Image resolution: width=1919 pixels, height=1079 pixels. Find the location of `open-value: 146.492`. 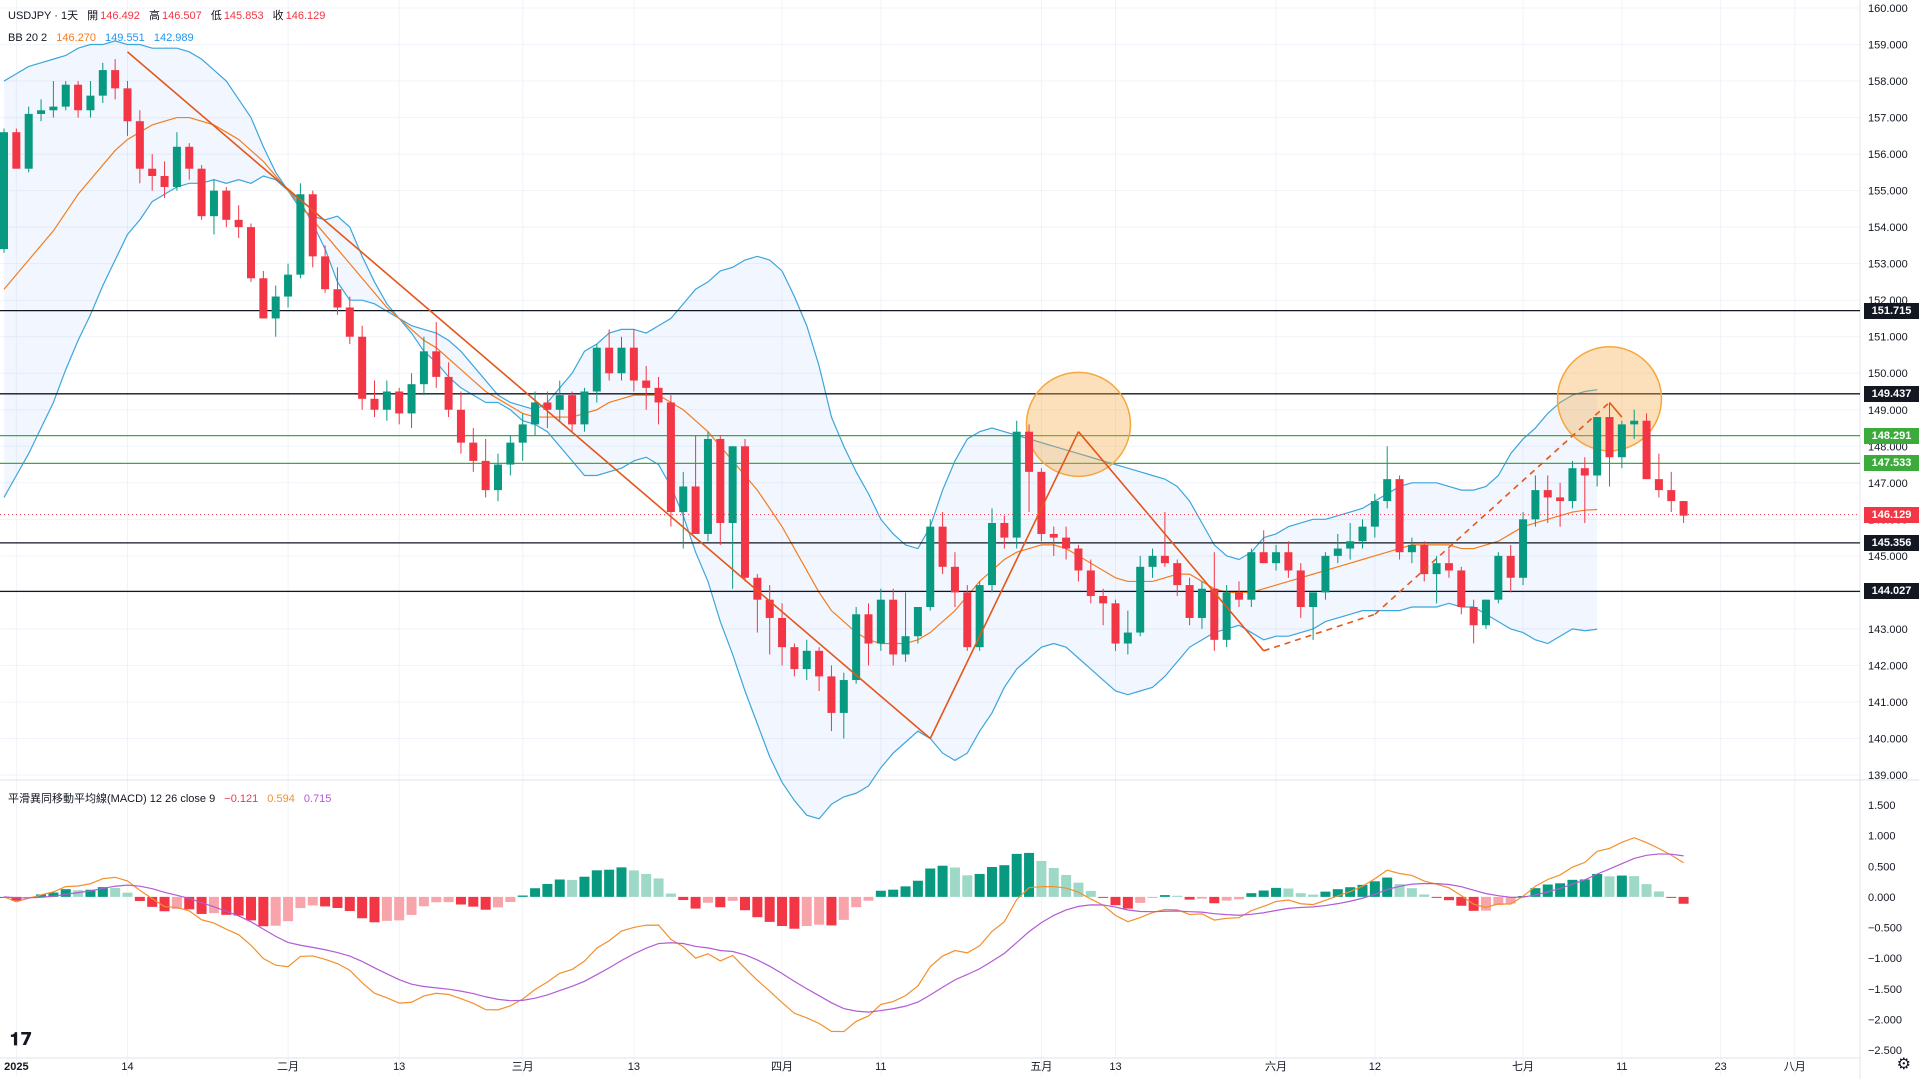

open-value: 146.492 is located at coordinates (120, 16).